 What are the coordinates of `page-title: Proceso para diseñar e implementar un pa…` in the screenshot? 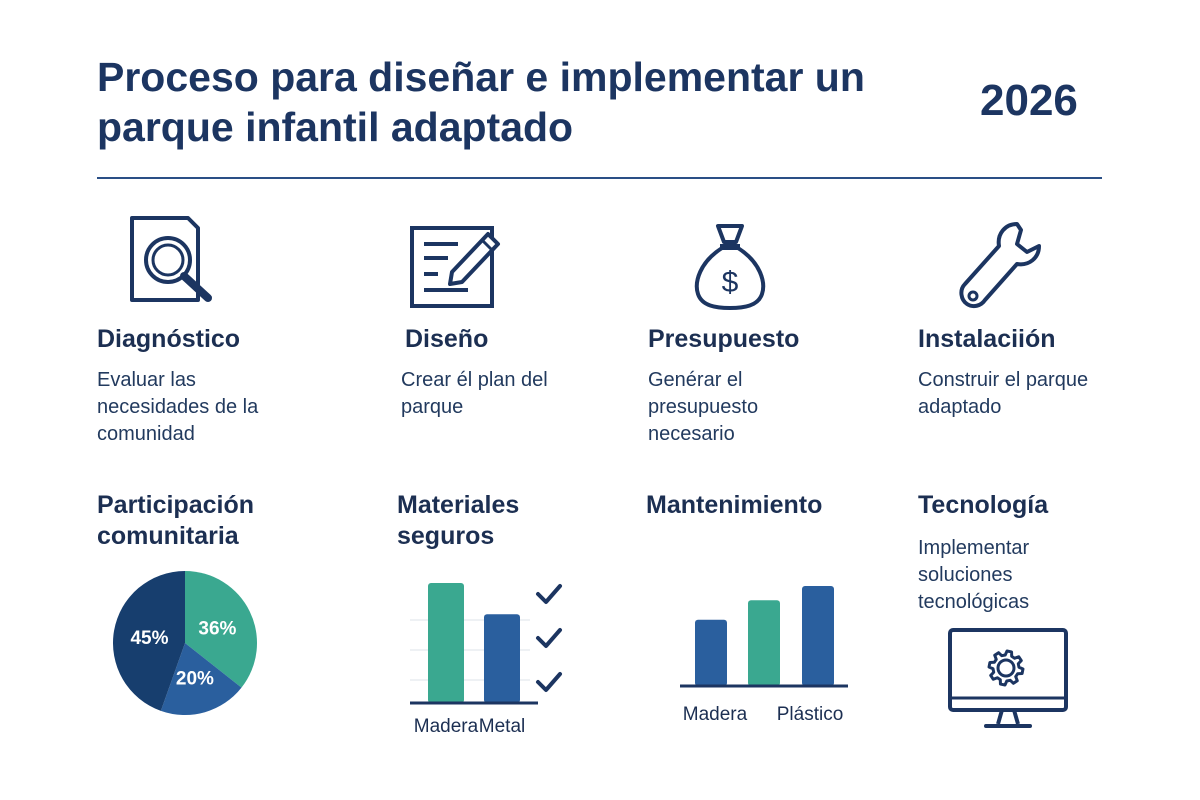 It's located at (481, 102).